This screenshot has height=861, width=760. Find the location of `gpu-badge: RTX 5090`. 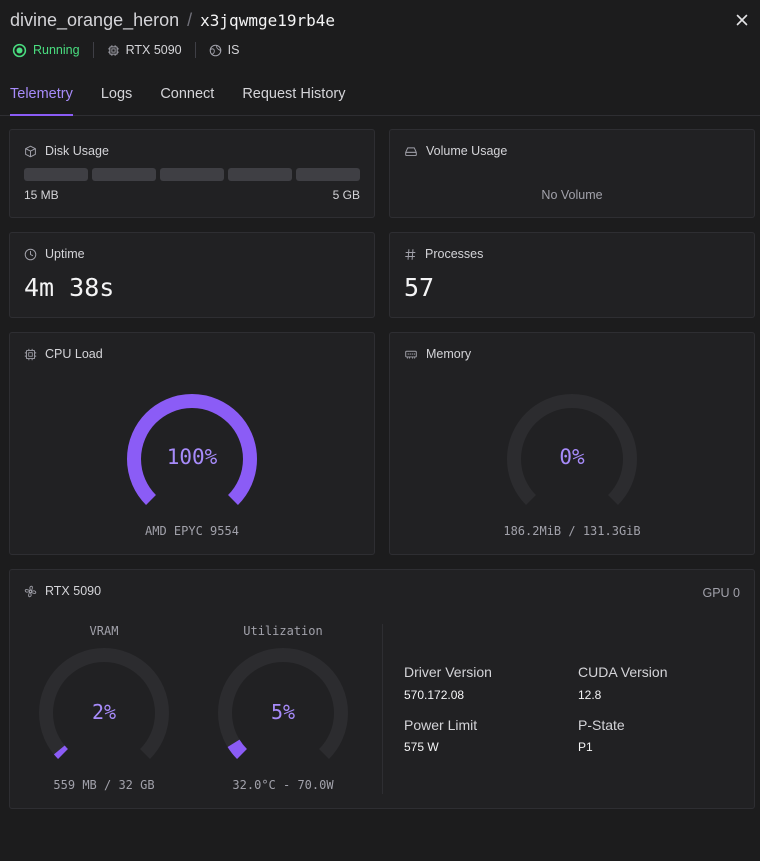

gpu-badge: RTX 5090 is located at coordinates (144, 50).